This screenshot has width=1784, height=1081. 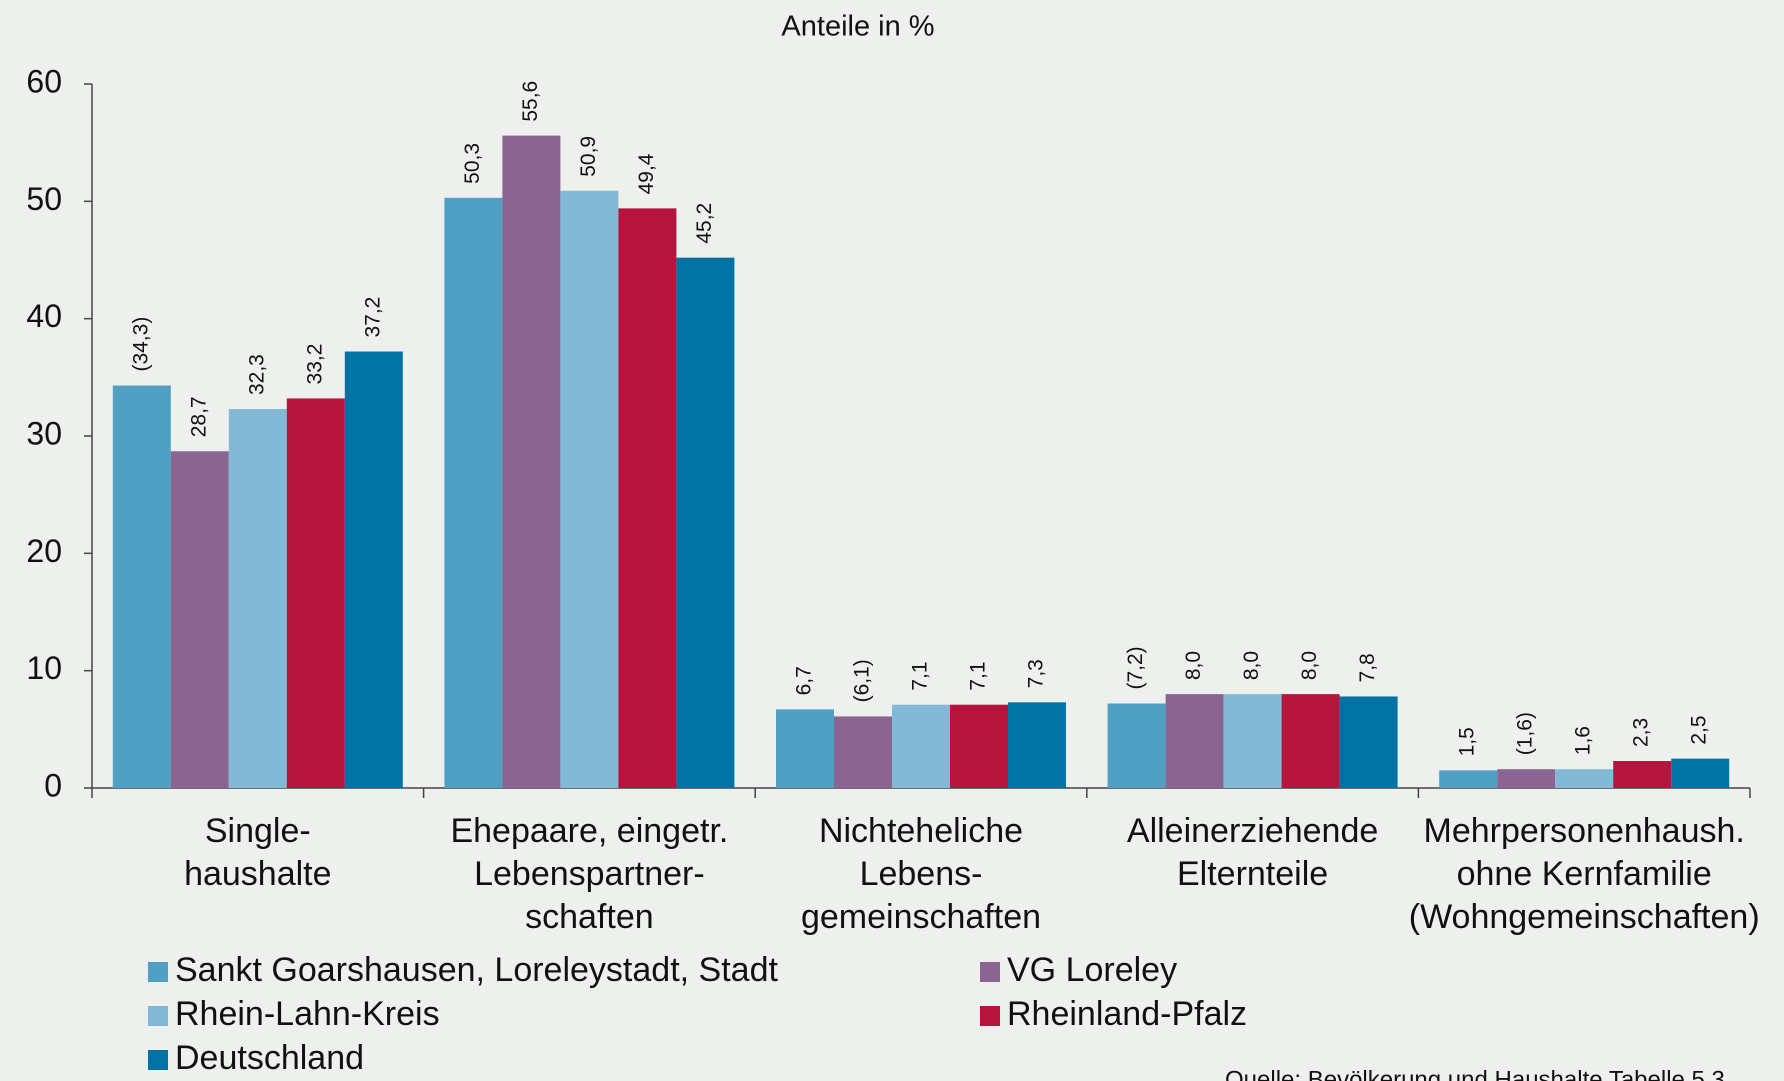 I want to click on legend-label: VG Loreley, so click(x=1092, y=970).